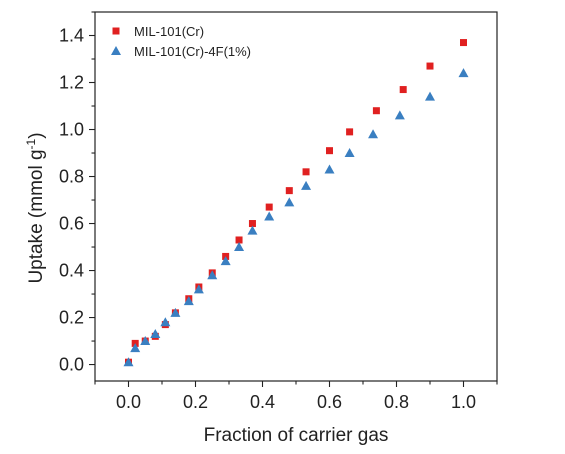  I want to click on y-axis-ticks: 0.0 0.2 0.4 0.6 0.8 1.0 1.2 1.4, so click(77, 193).